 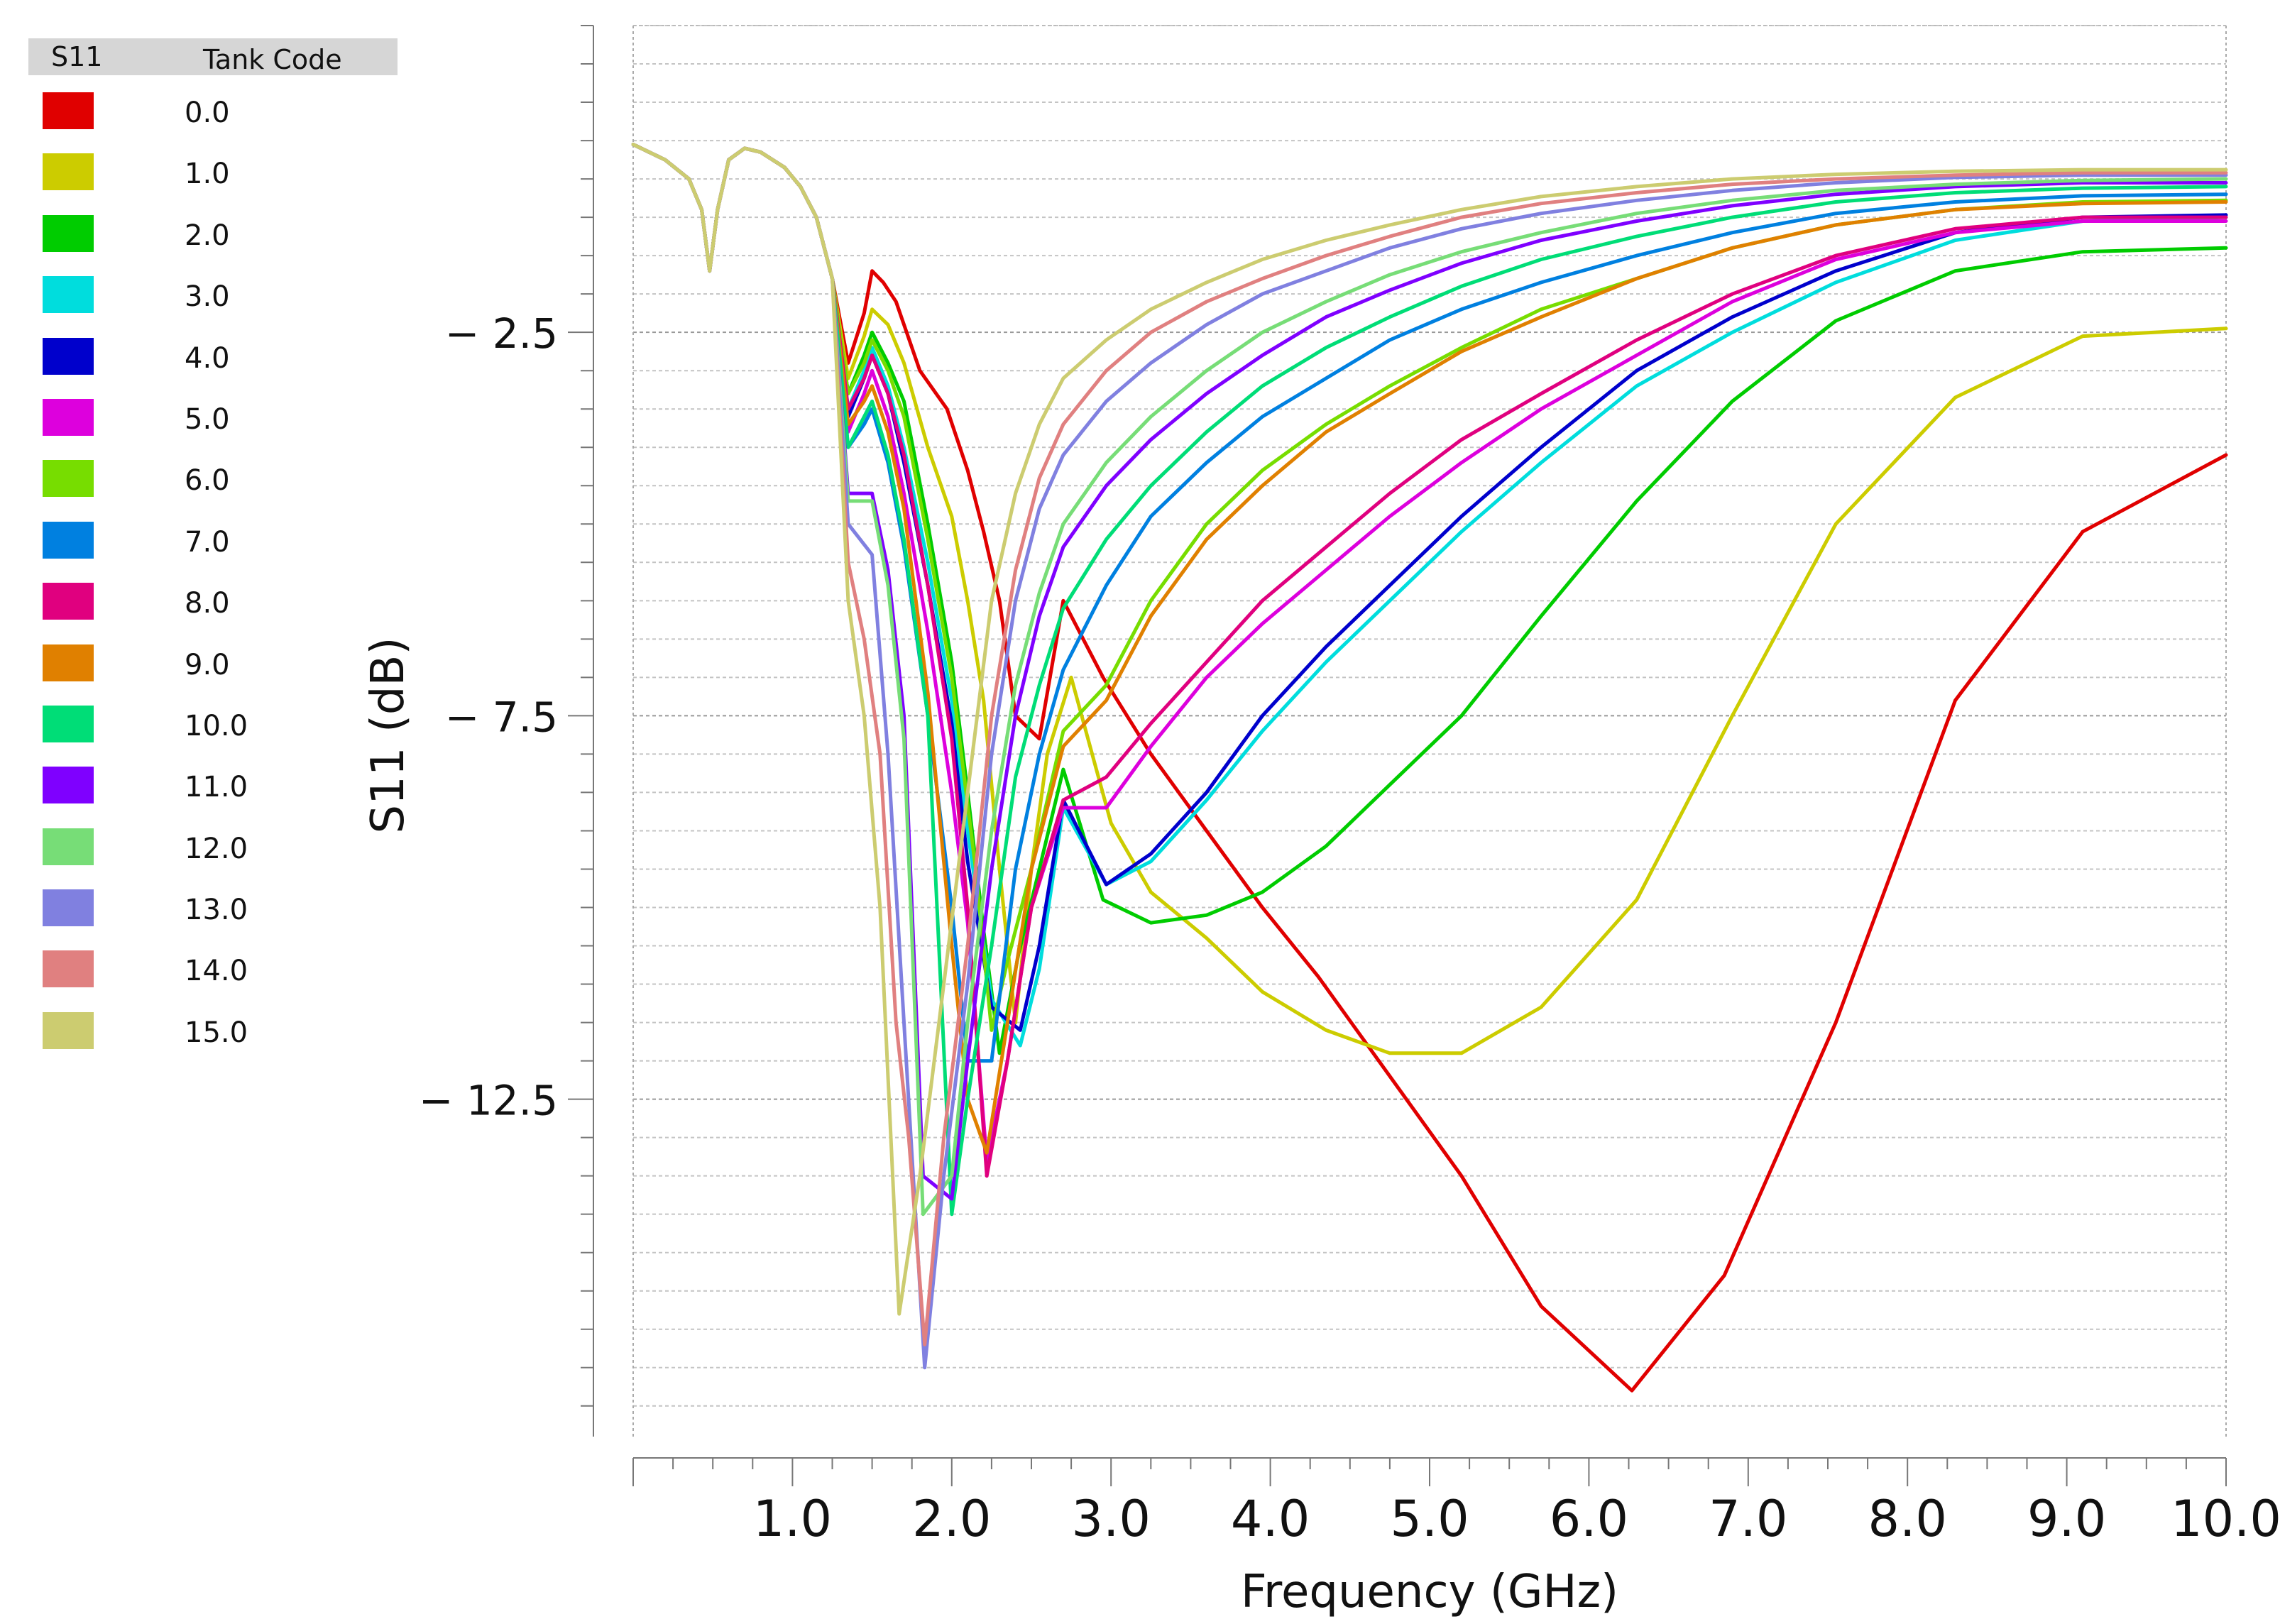 I want to click on legend-label: 14.0, so click(x=216, y=971).